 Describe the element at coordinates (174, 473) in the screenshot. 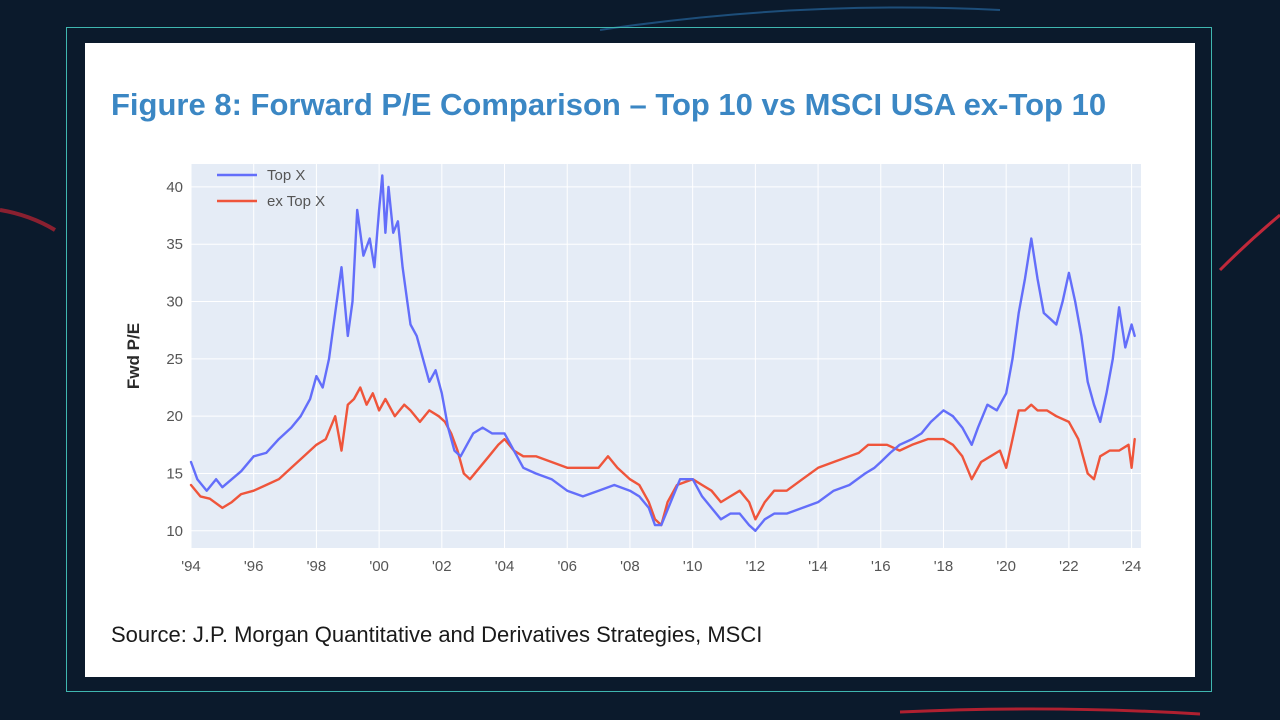

I see `y-tick-label: 15` at that location.